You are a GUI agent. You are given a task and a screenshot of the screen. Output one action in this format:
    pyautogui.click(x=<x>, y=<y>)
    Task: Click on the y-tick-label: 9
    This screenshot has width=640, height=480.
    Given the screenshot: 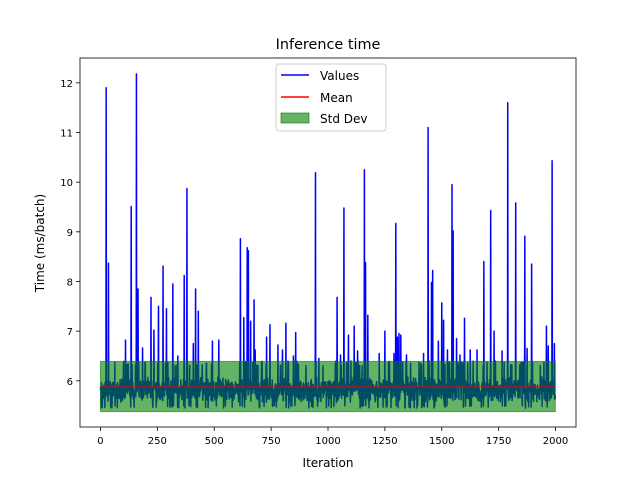 What is the action you would take?
    pyautogui.click(x=70, y=233)
    